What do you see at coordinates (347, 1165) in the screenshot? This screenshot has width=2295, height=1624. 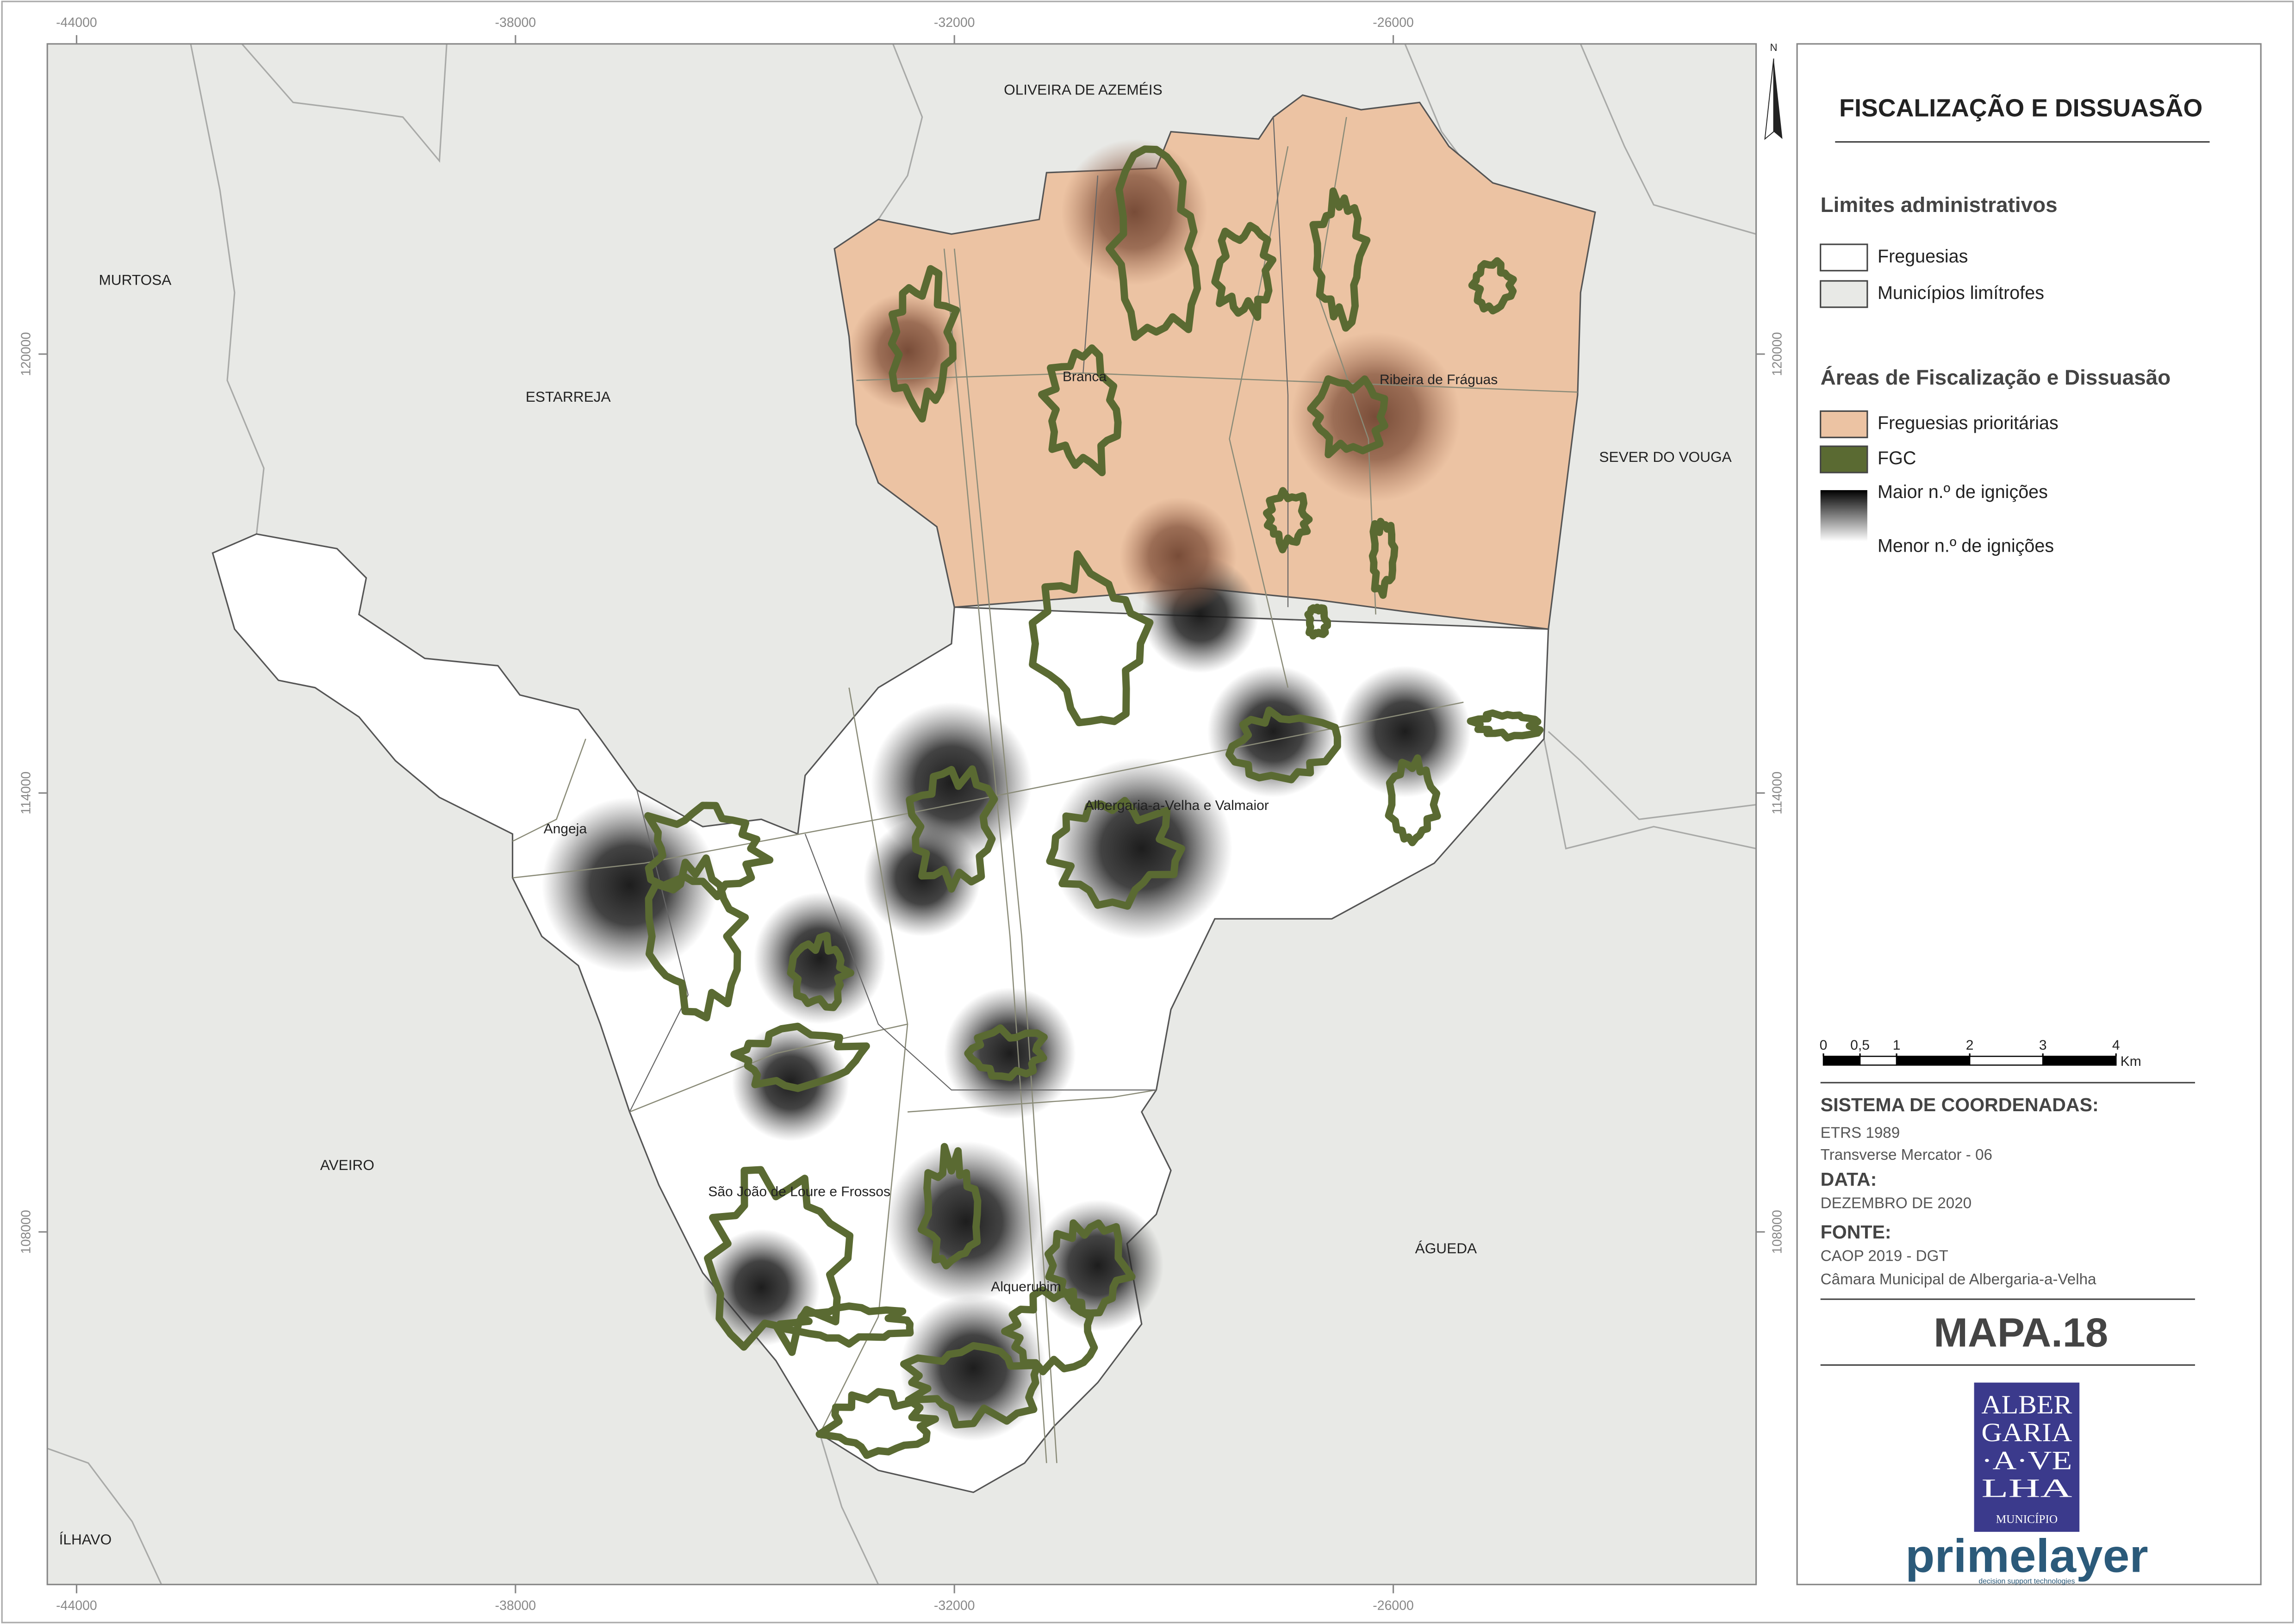 I see `neighbour-label: AVEIRO` at bounding box center [347, 1165].